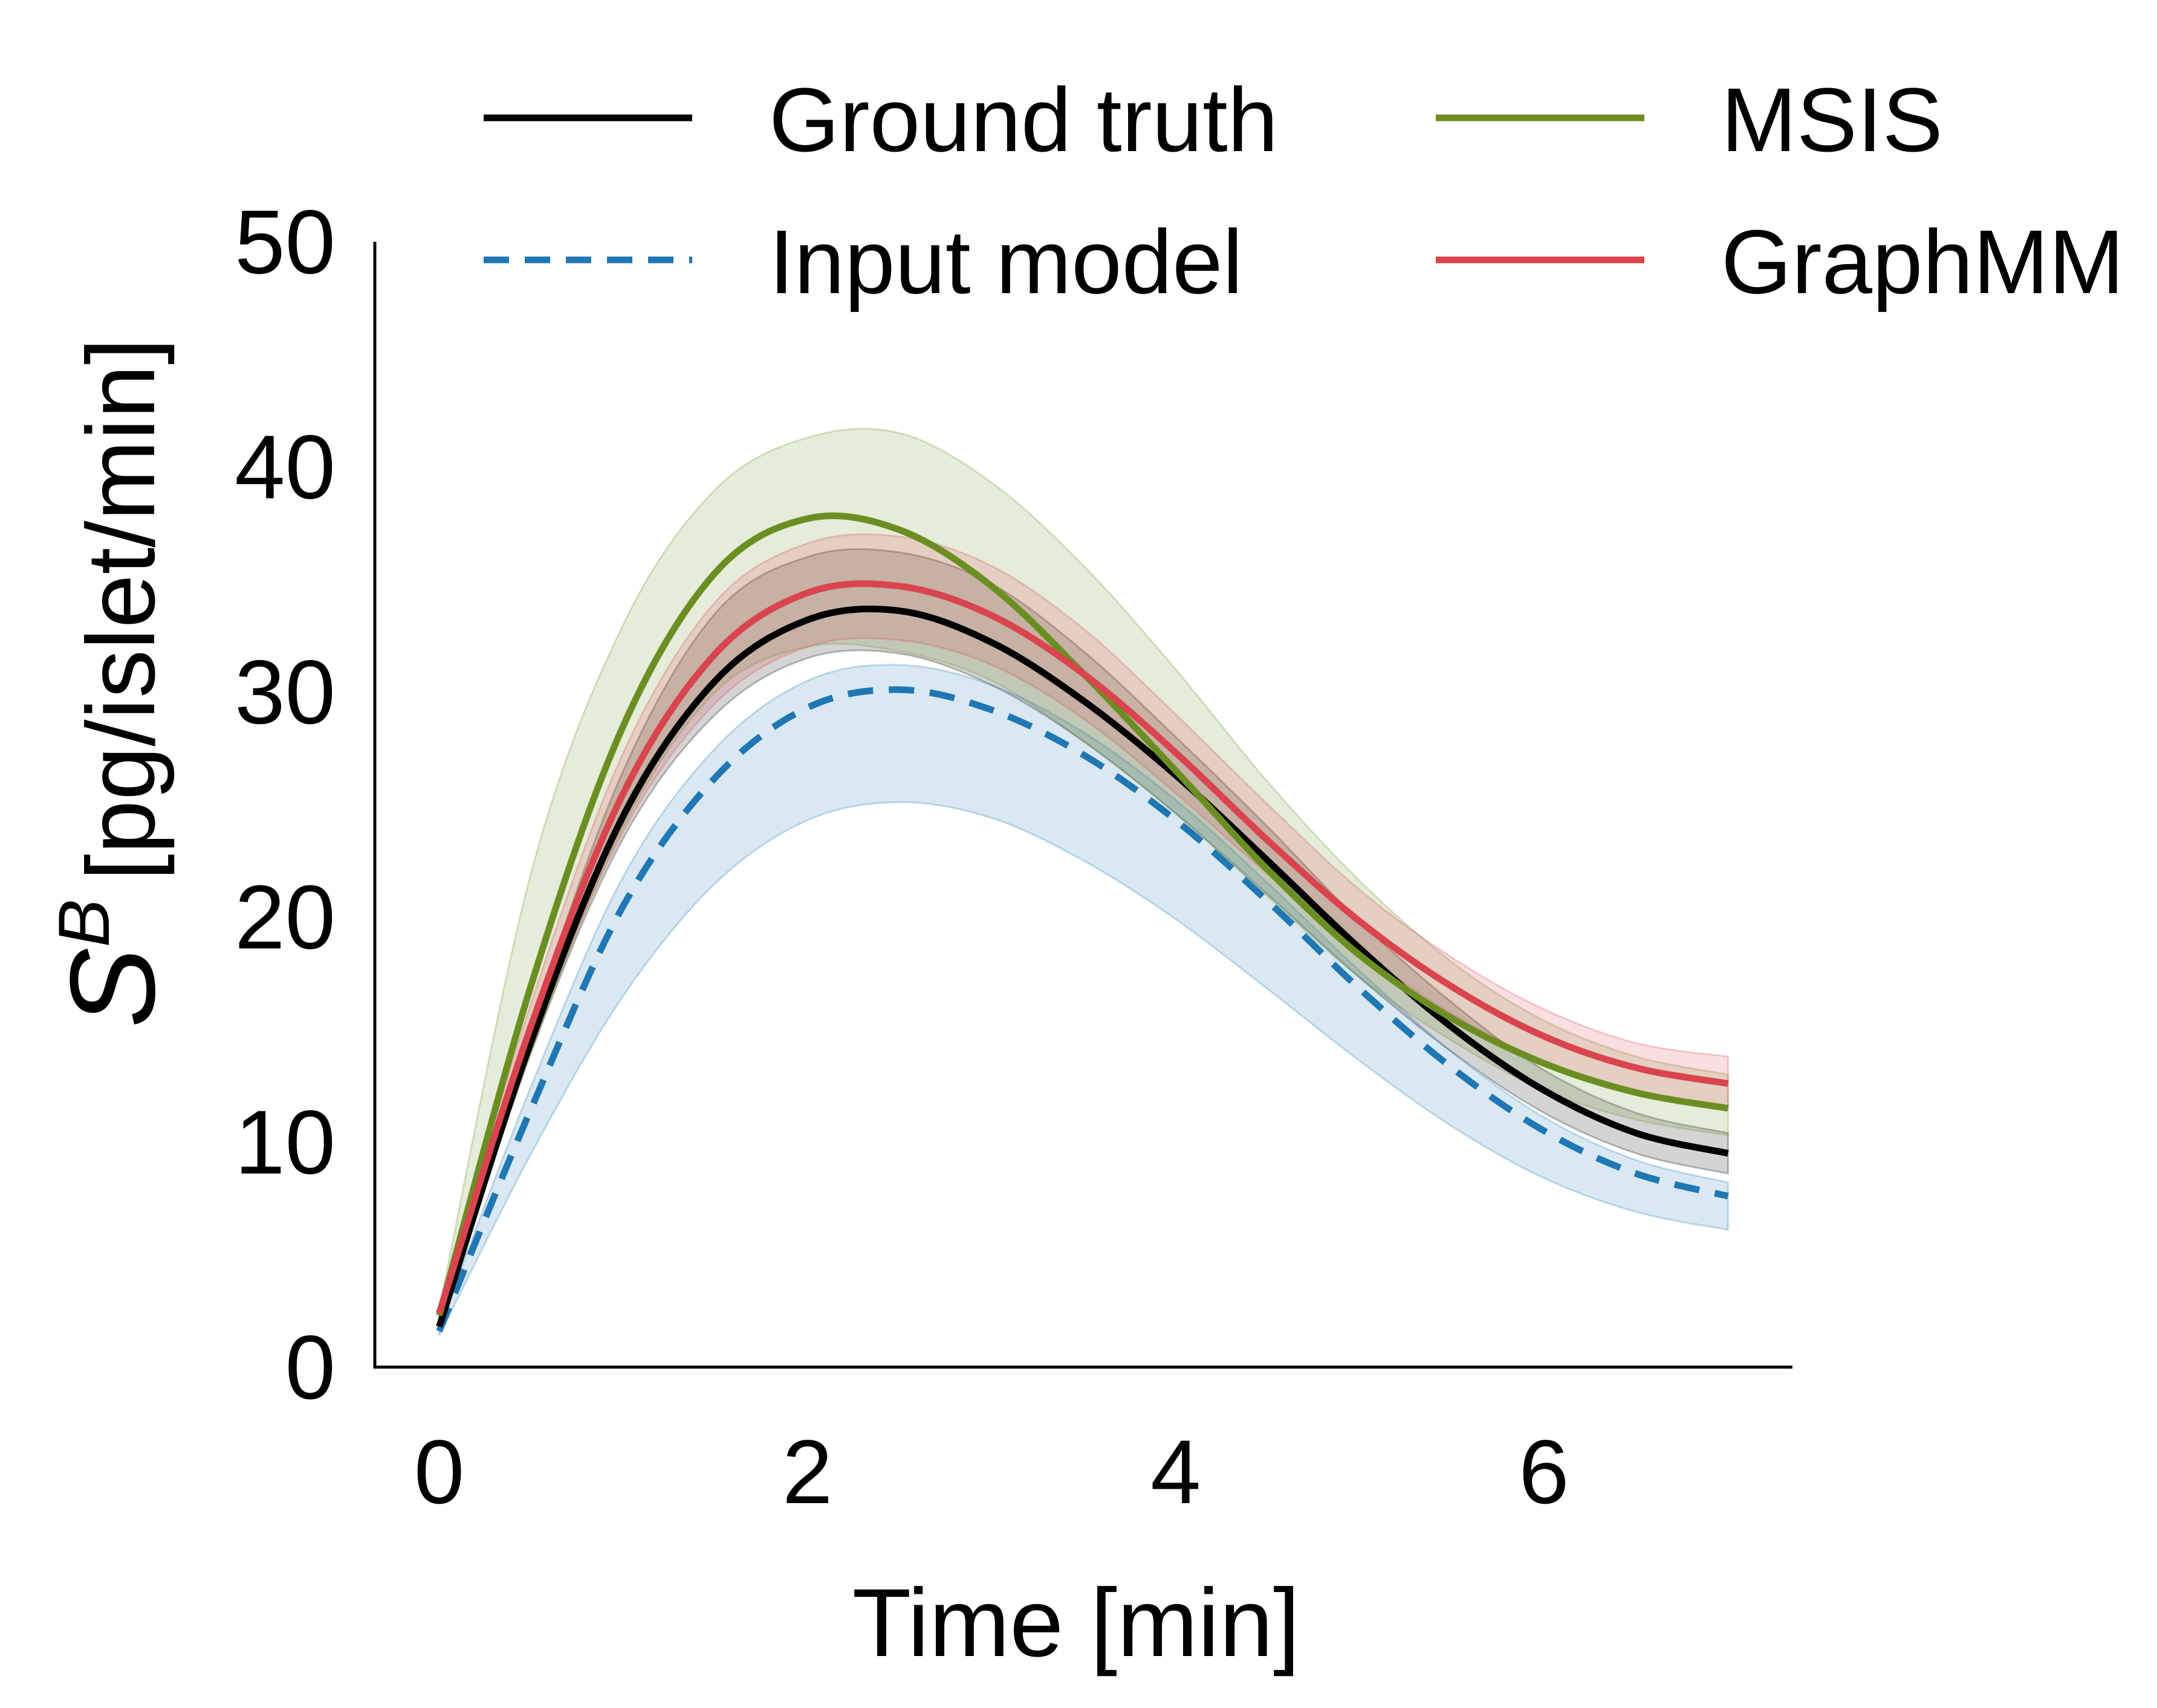 The width and height of the screenshot is (2157, 1708). What do you see at coordinates (1832, 119) in the screenshot?
I see `legend-label-msis: MSIS` at bounding box center [1832, 119].